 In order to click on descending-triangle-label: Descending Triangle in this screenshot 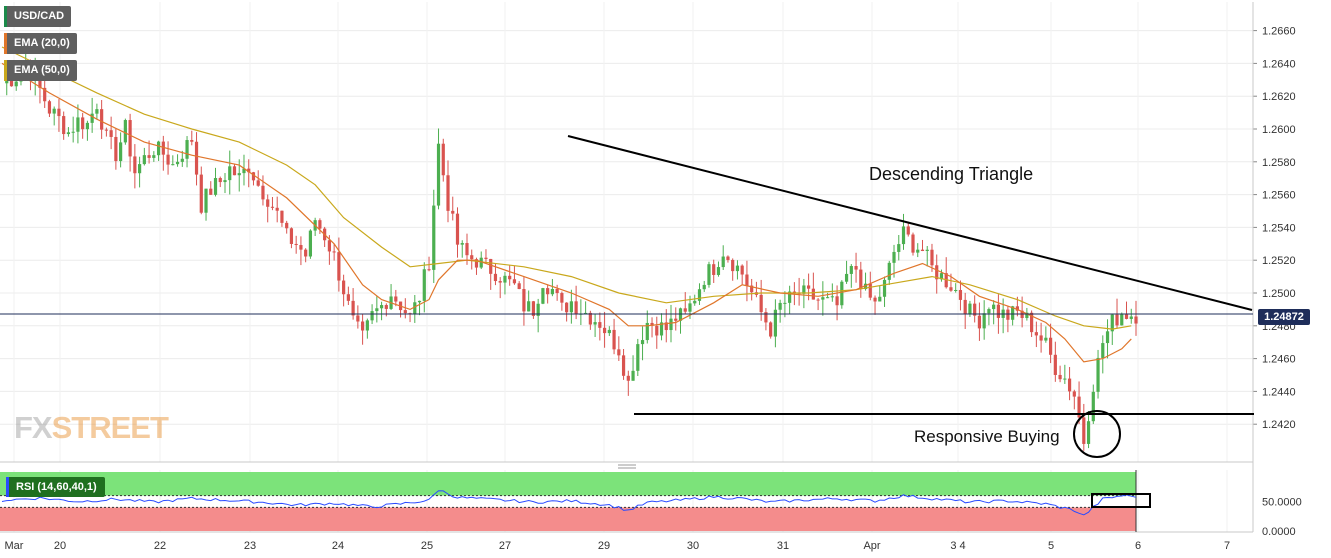, I will do `click(951, 174)`.